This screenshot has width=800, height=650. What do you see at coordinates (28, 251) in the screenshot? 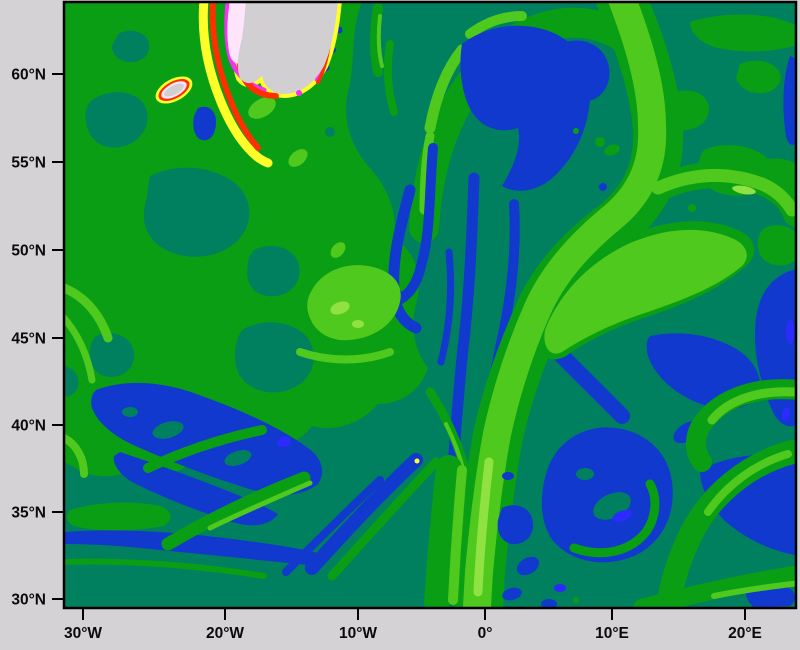
I see `lat-tick-label: 50°N` at bounding box center [28, 251].